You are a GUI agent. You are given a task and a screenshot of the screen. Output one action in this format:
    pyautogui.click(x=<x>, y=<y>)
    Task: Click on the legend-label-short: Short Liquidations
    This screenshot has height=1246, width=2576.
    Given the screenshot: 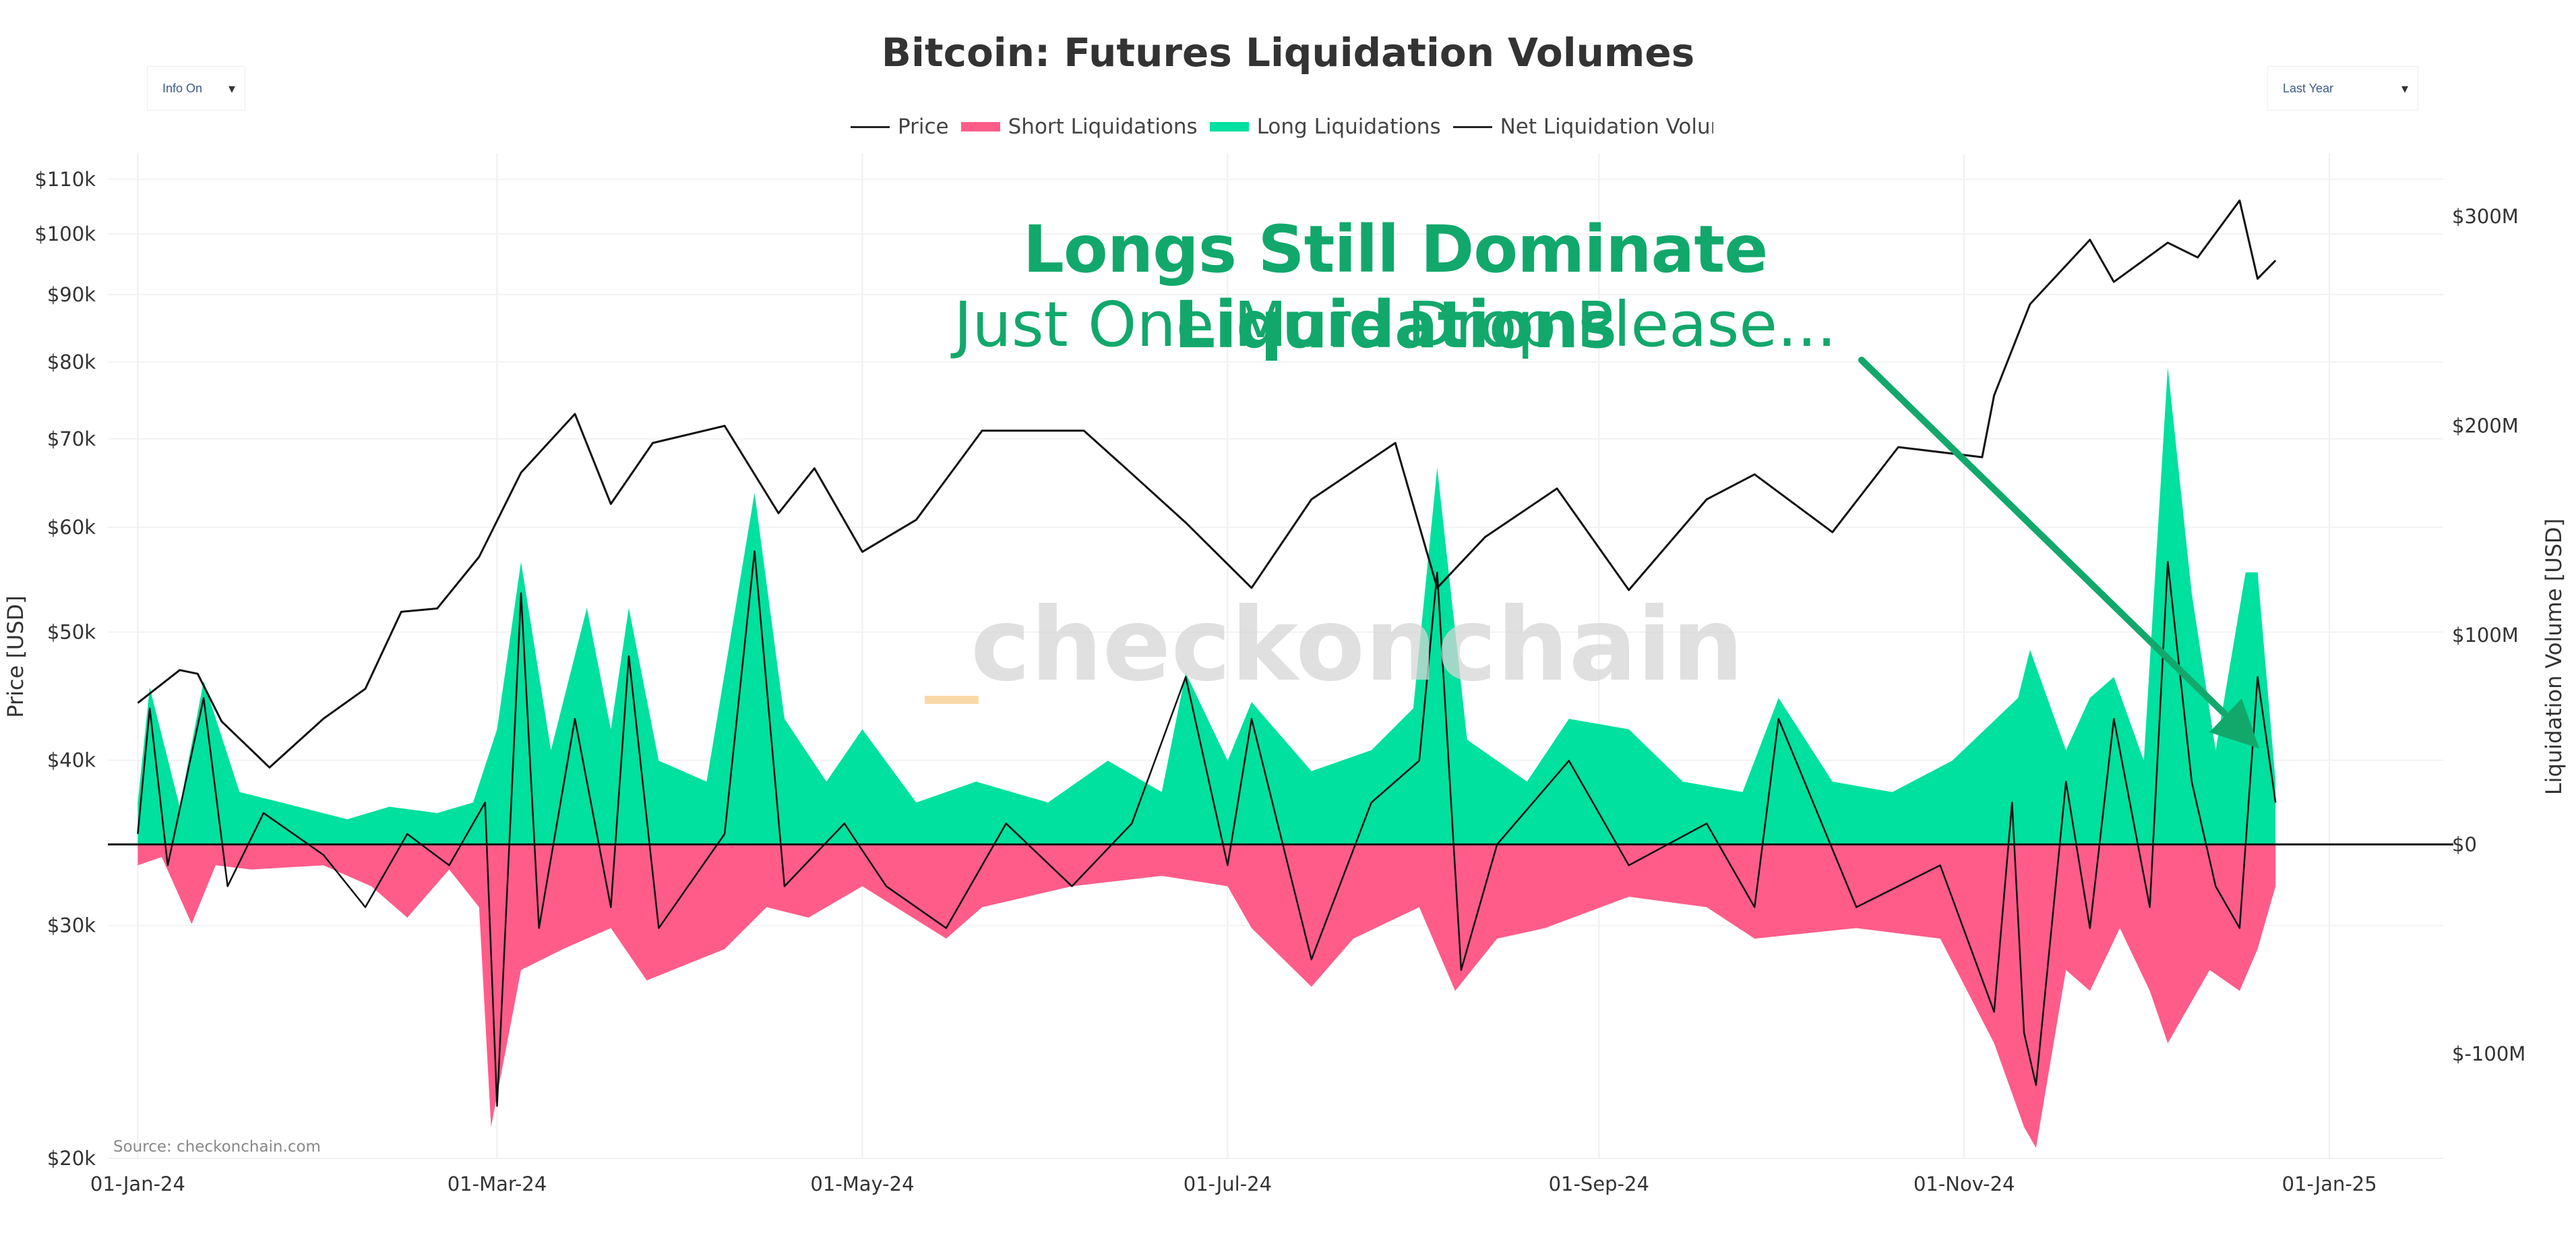 What is the action you would take?
    pyautogui.click(x=1103, y=127)
    